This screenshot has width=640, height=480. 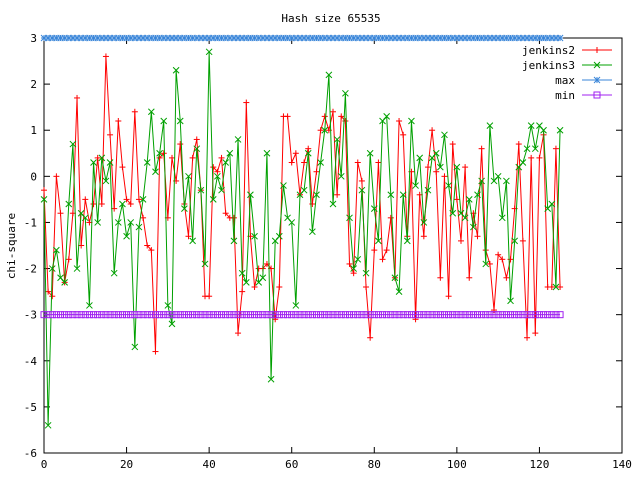 I want to click on x-tick-label: 120, so click(x=539, y=464).